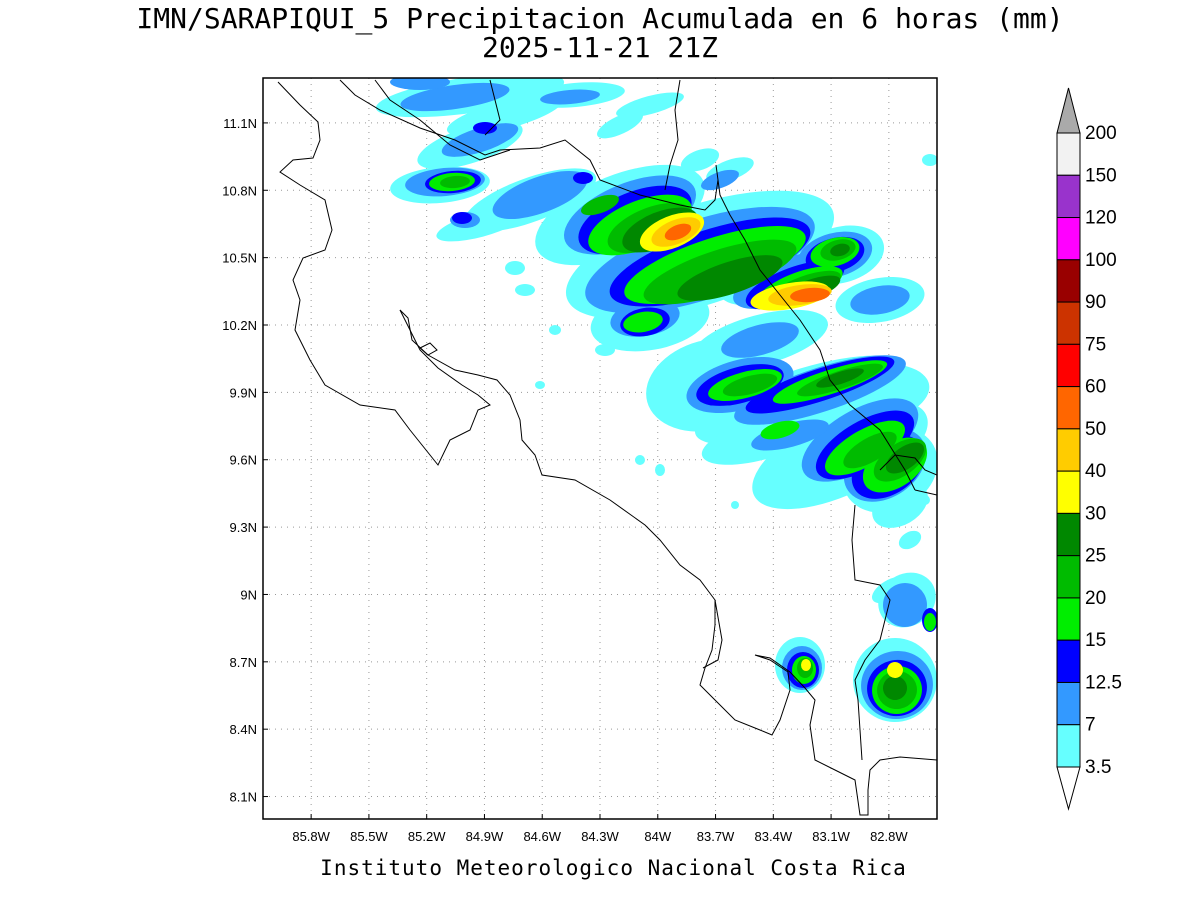  What do you see at coordinates (243, 527) in the screenshot?
I see `lat-tick-label: 9.3N` at bounding box center [243, 527].